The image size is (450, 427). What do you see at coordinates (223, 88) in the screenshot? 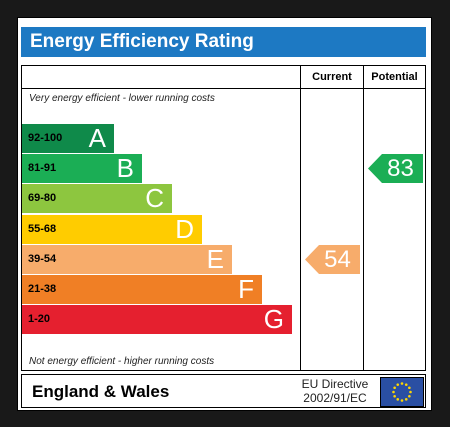
I see `header-divider` at bounding box center [223, 88].